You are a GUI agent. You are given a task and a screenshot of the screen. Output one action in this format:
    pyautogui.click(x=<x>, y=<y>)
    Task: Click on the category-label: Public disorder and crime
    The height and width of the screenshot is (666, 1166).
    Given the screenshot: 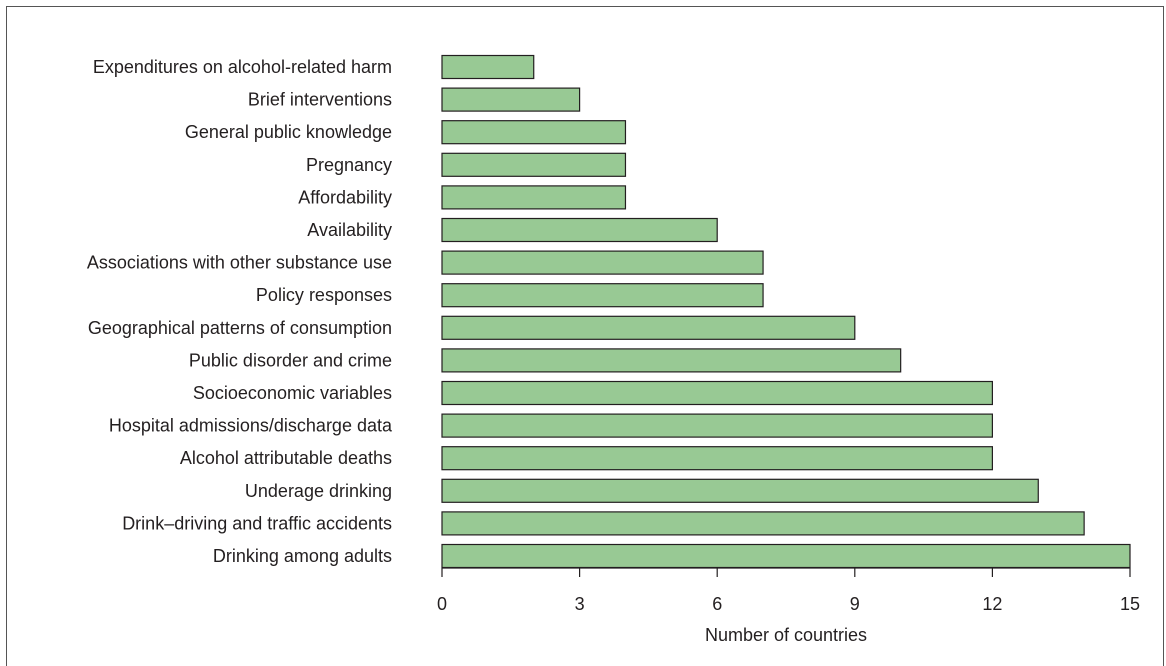 What is the action you would take?
    pyautogui.click(x=290, y=360)
    